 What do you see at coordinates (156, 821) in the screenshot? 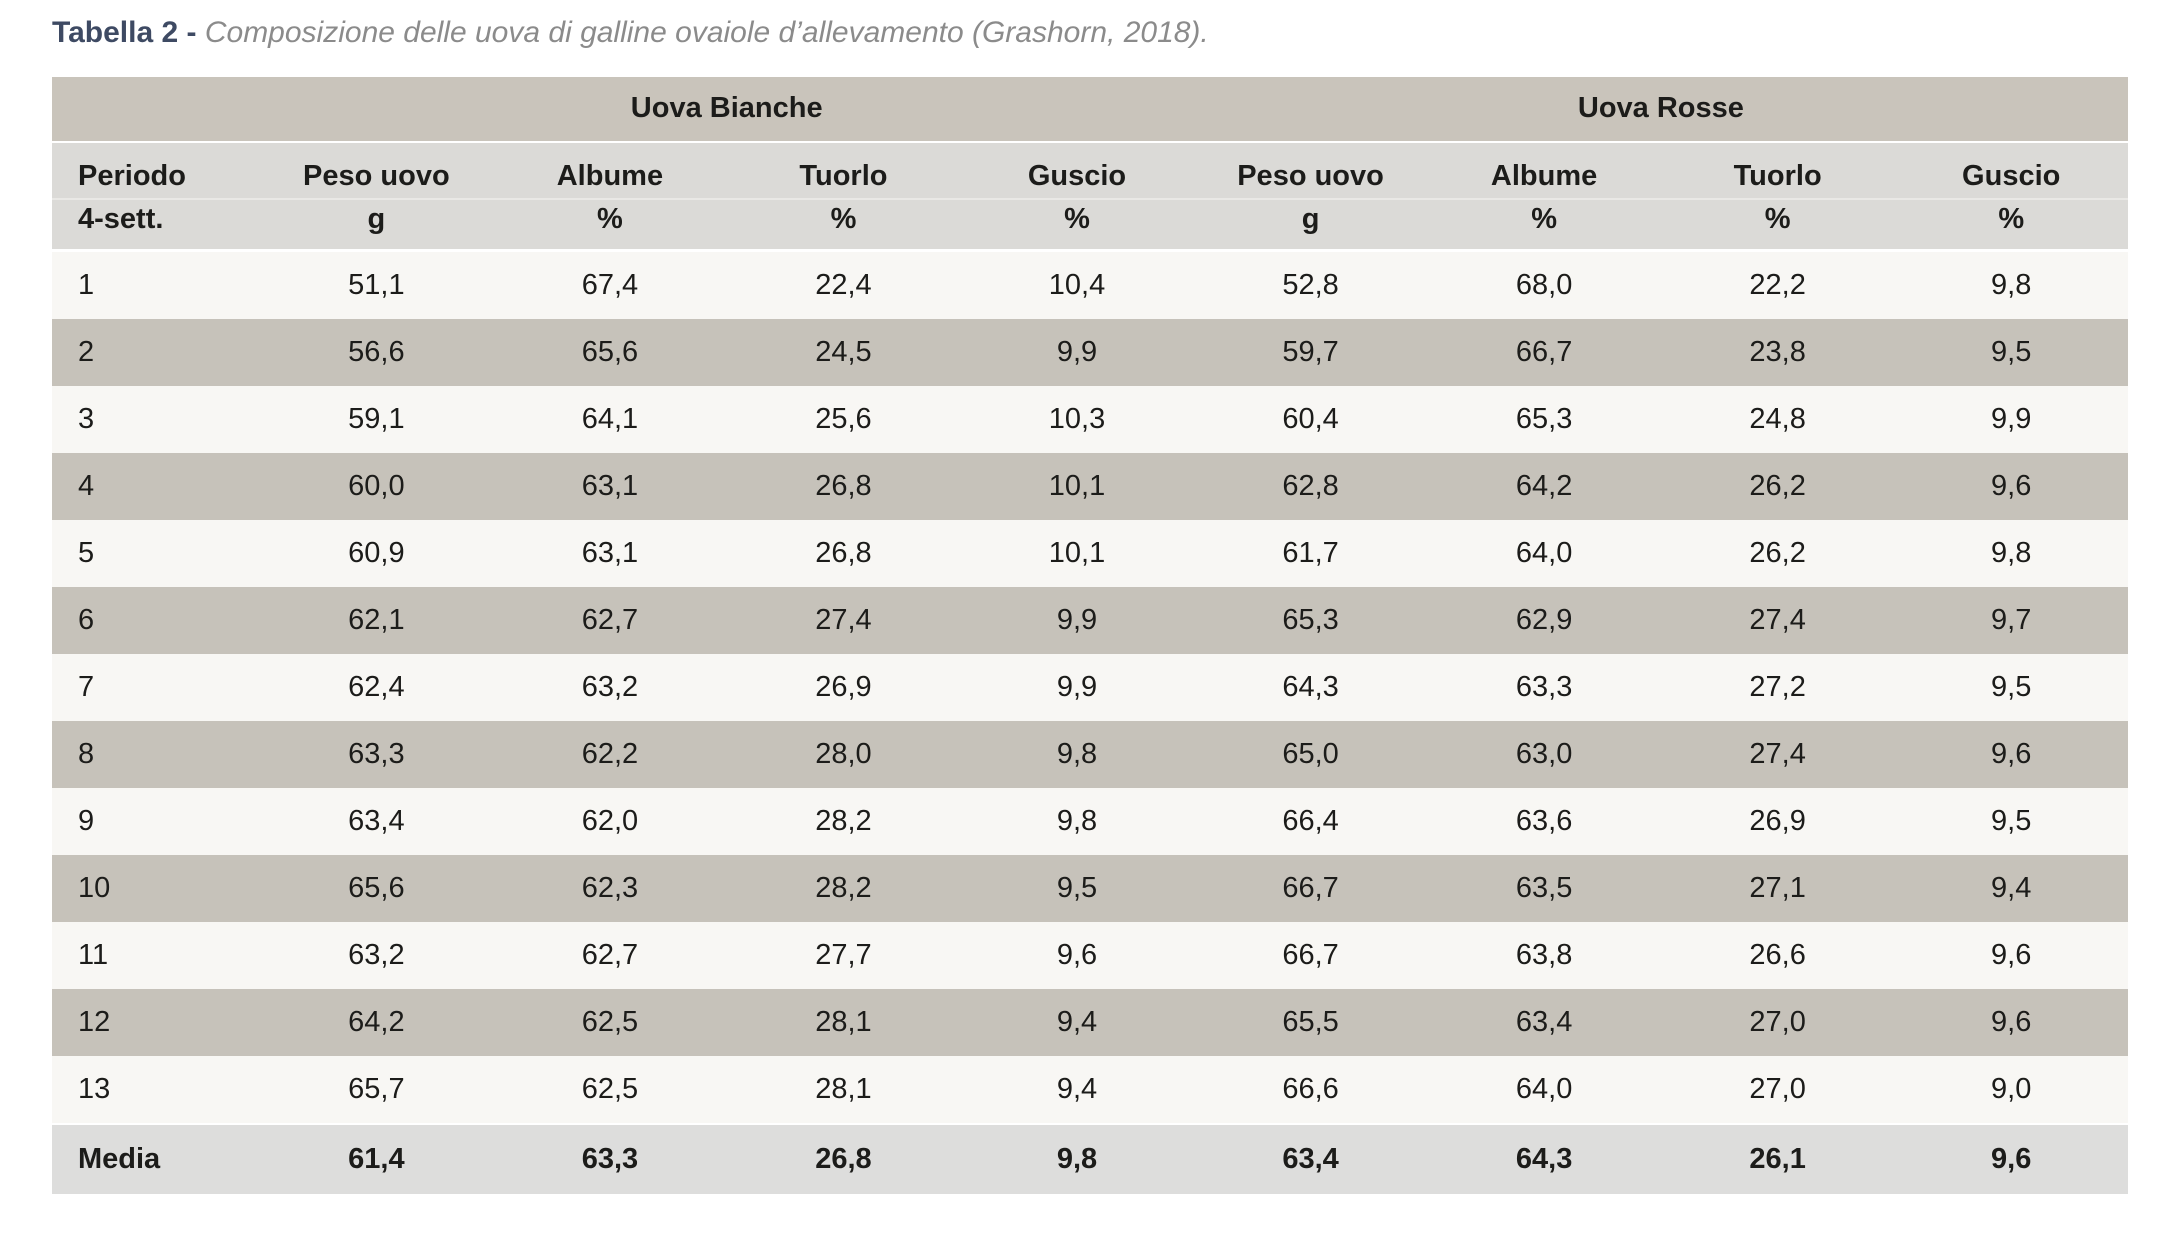
I see `period-cell: 9` at bounding box center [156, 821].